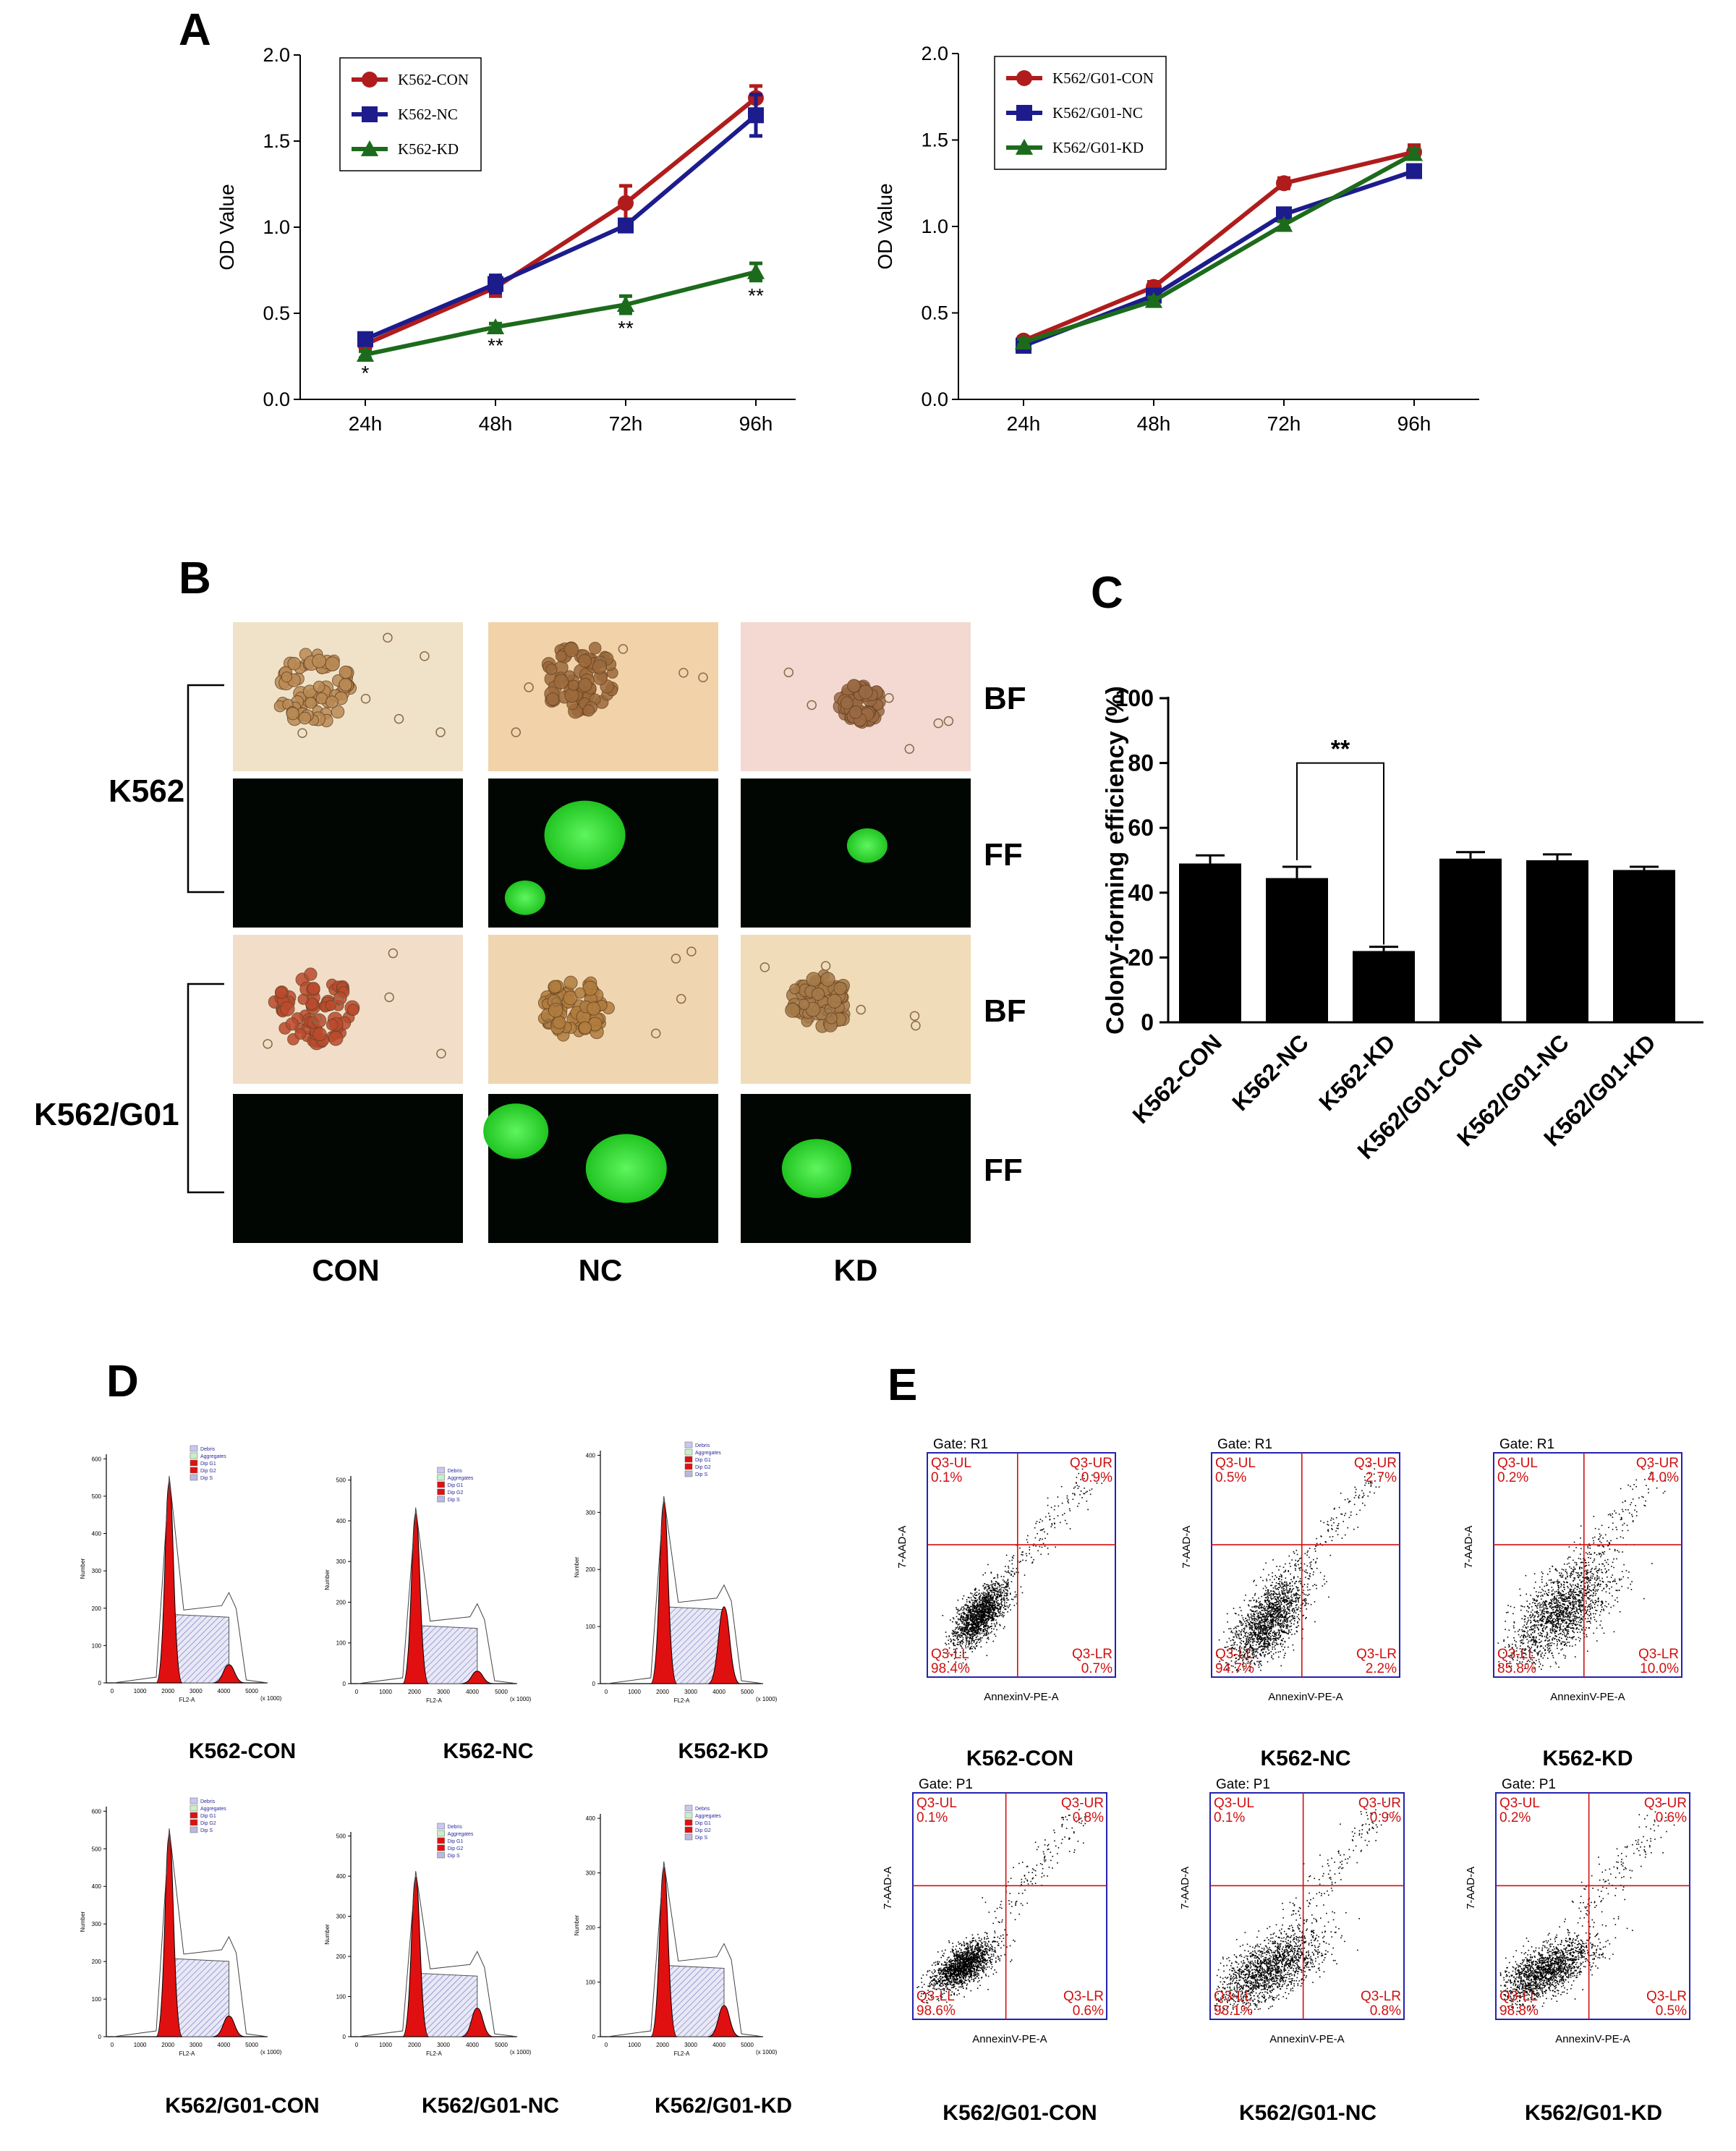  I want to click on plot-label: K562-CON, so click(1020, 1758).